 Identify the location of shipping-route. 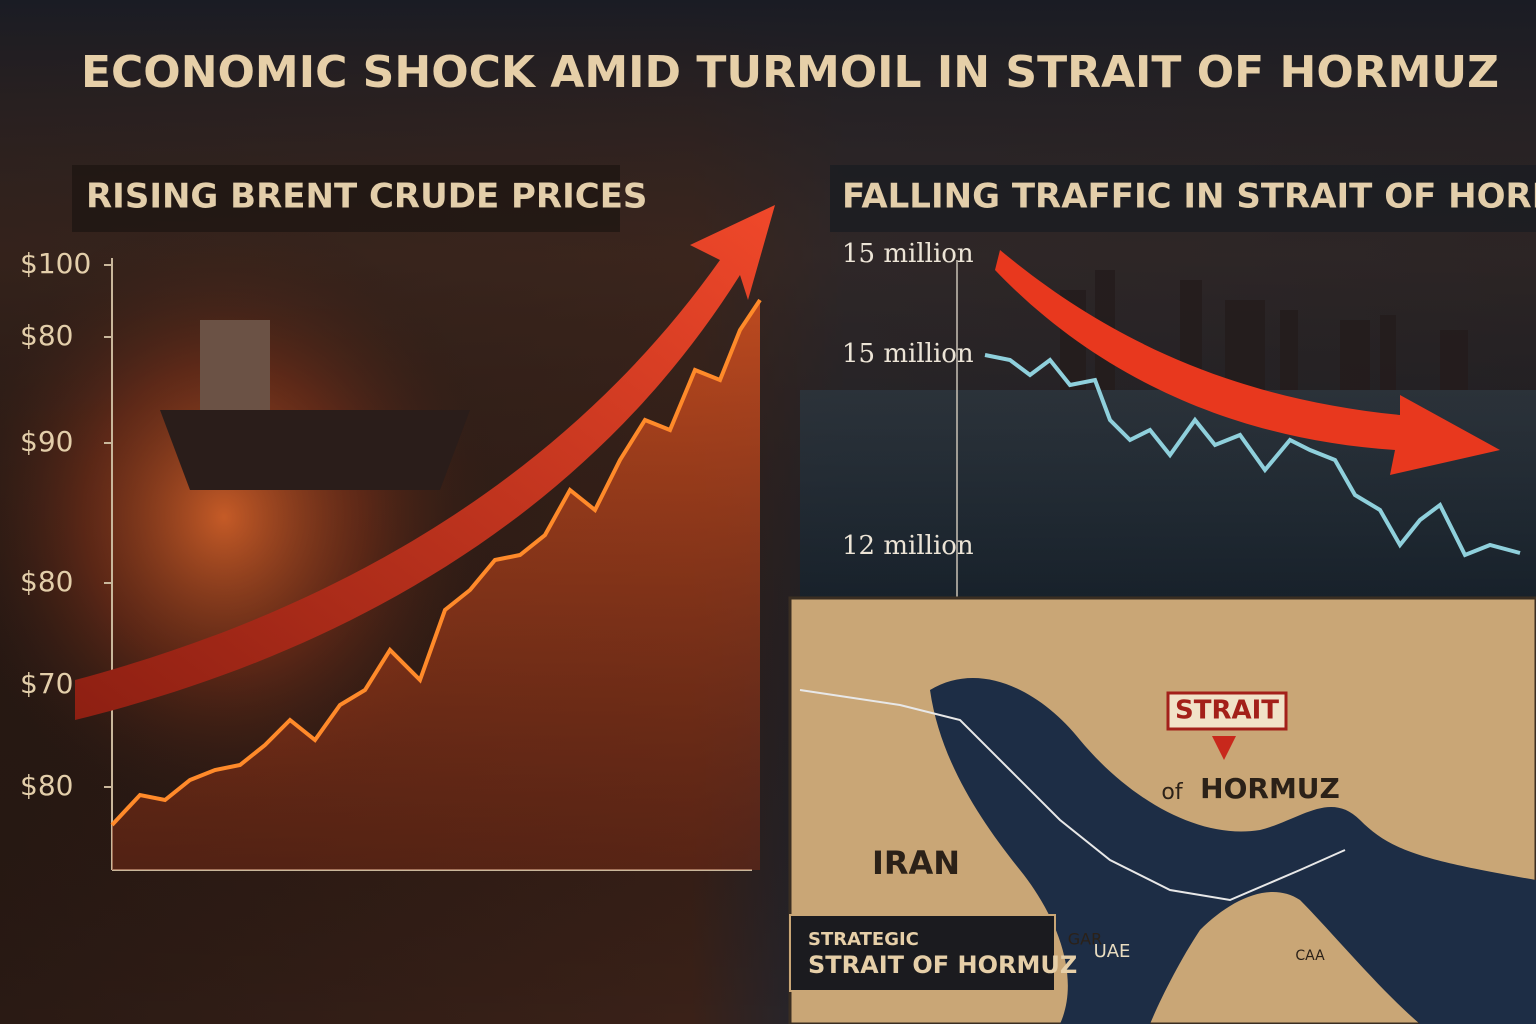
(1072, 795).